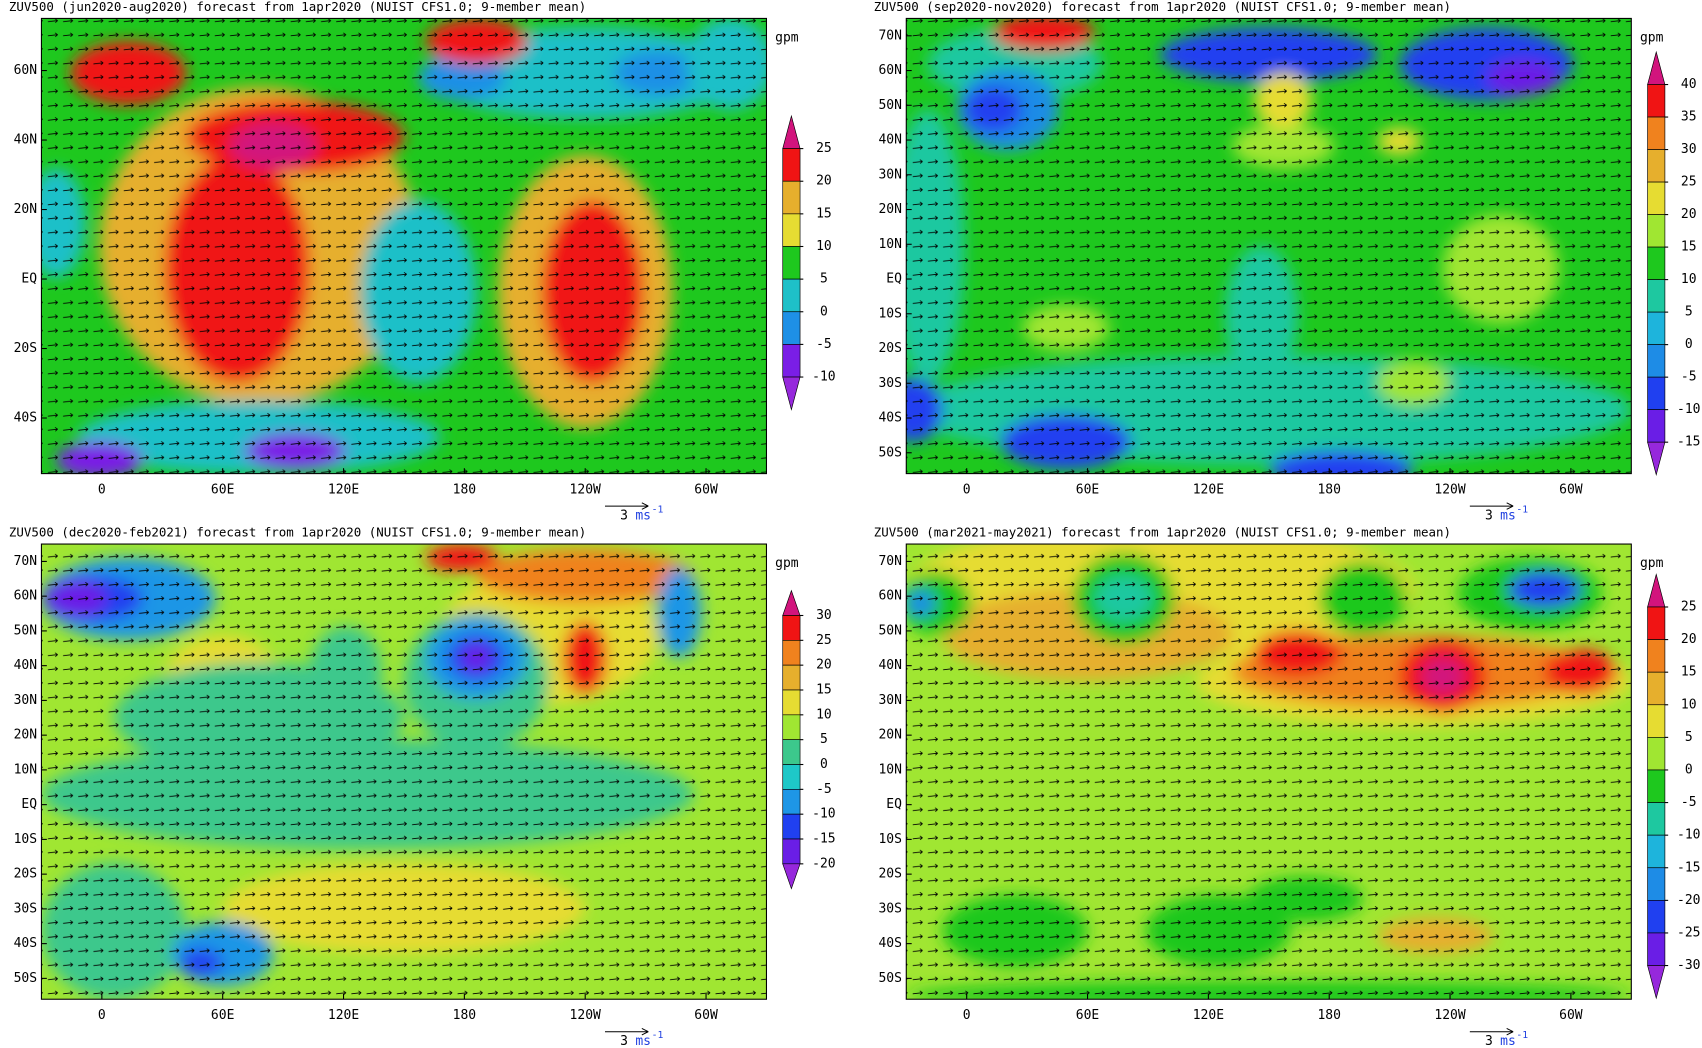  Describe the element at coordinates (809, 739) in the screenshot. I see `colorbar: 30 25 20 15 10 5 0 -5 -10 -15 -20` at that location.